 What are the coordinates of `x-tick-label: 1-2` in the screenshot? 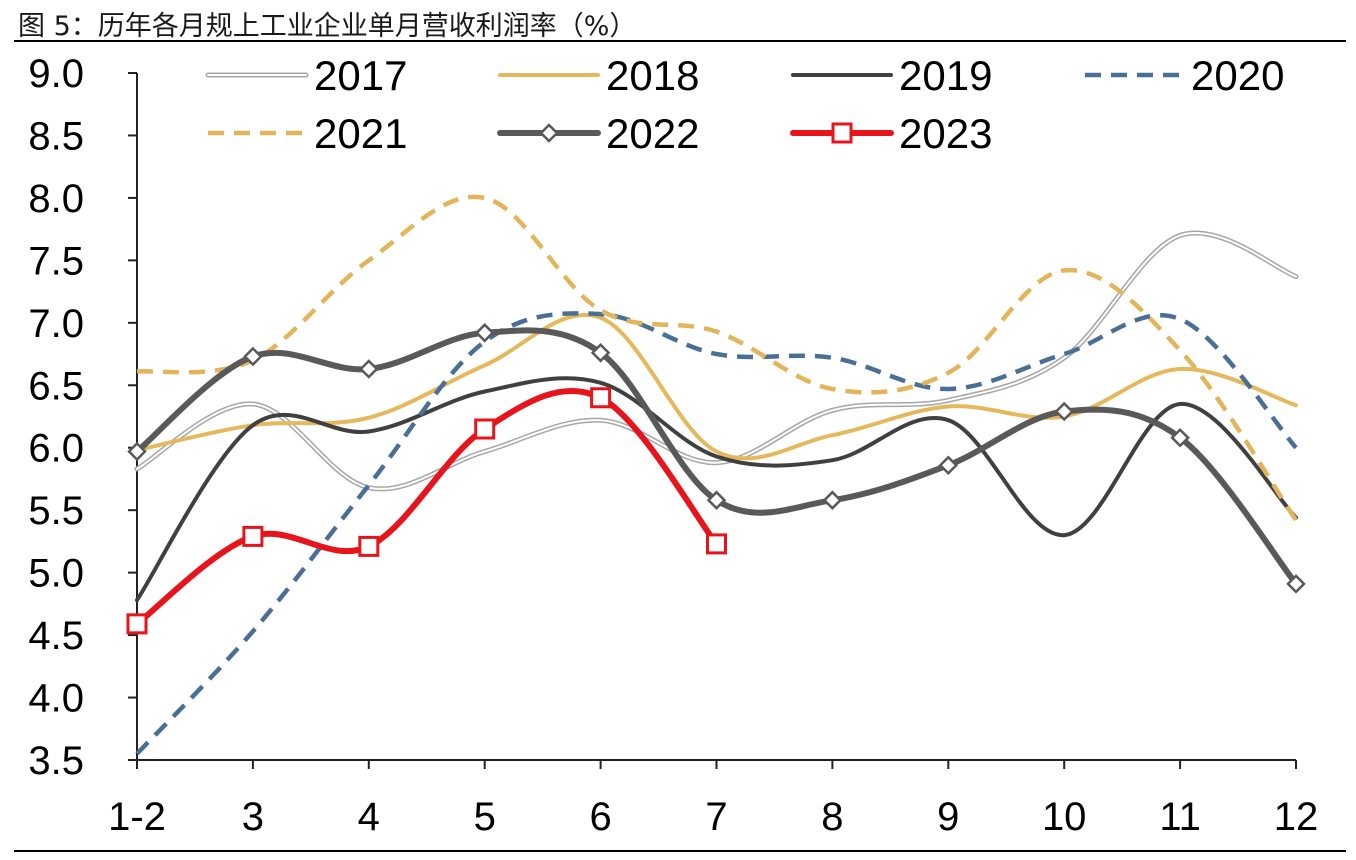 It's located at (137, 817).